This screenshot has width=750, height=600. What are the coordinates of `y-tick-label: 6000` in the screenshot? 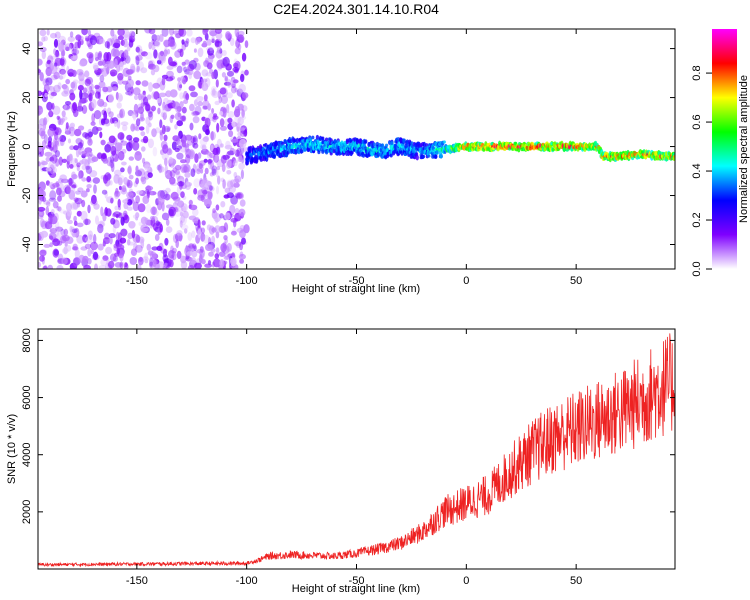 It's located at (27, 397).